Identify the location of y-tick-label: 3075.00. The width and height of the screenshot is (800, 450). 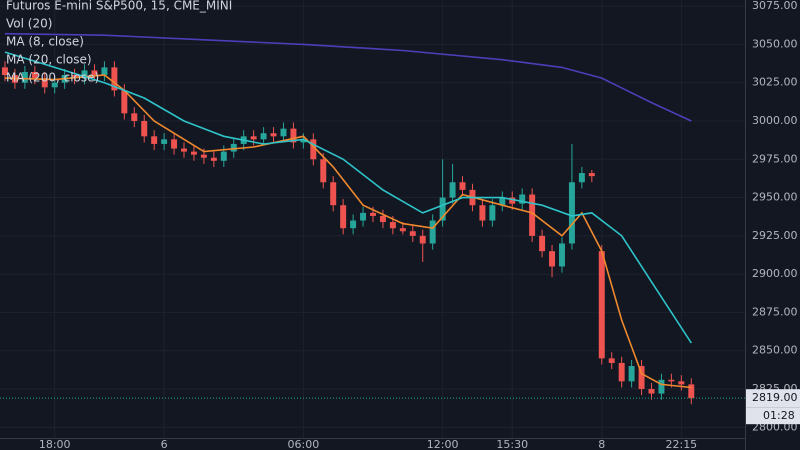
(775, 6).